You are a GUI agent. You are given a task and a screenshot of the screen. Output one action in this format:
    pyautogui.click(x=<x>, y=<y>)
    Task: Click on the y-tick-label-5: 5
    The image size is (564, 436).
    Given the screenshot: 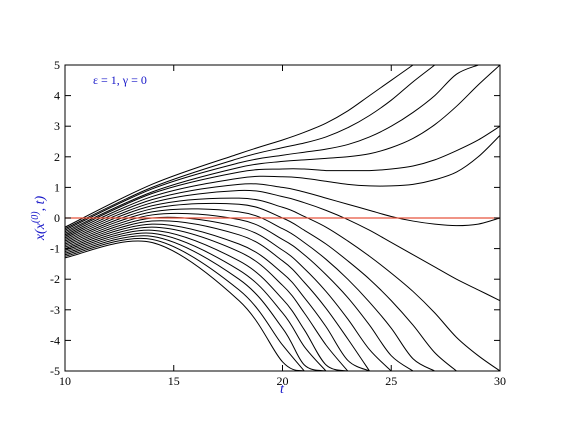 What is the action you would take?
    pyautogui.click(x=57, y=65)
    